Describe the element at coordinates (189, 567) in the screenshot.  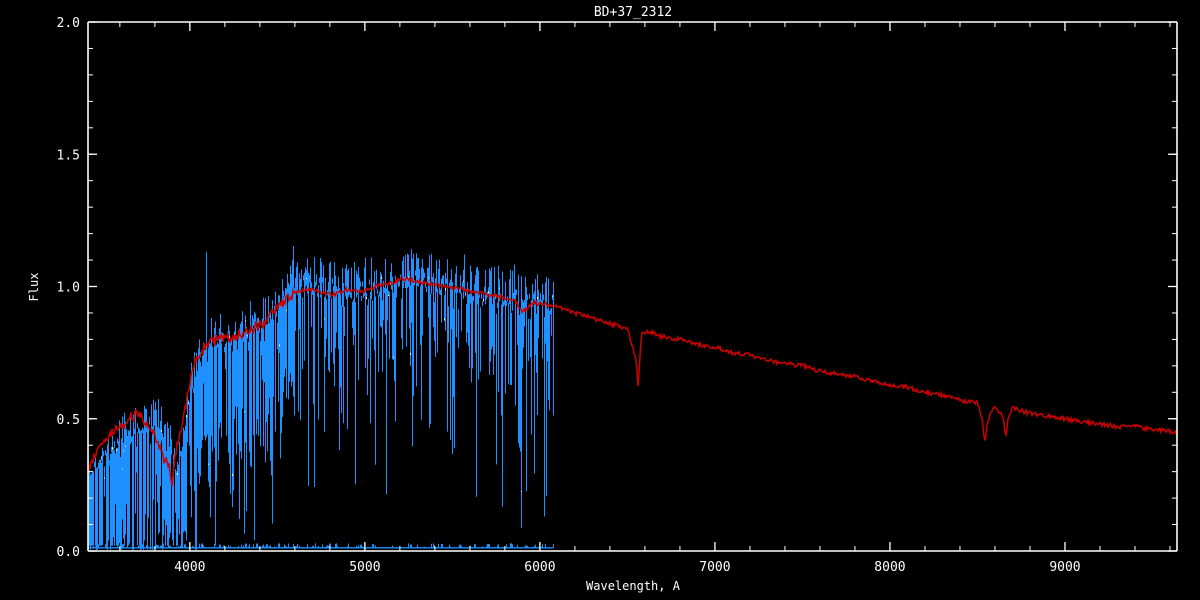
I see `x-tick-label: 4000` at that location.